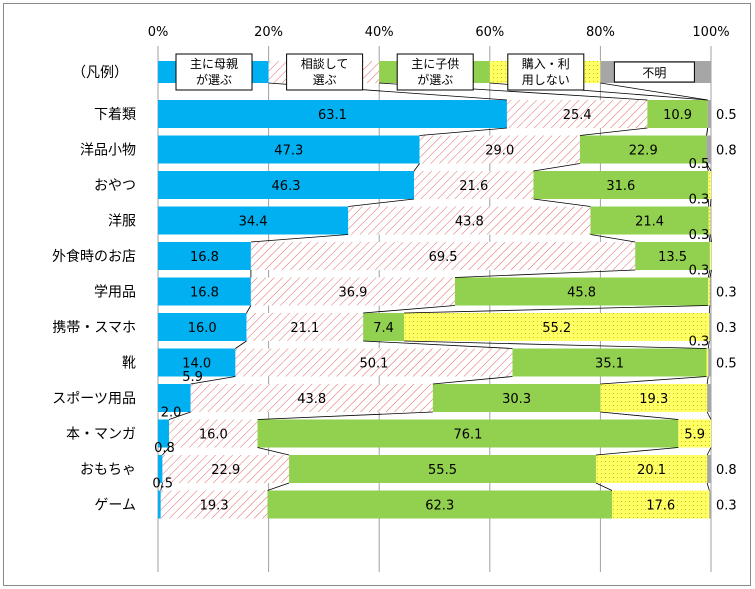 This screenshot has height=589, width=755. I want to click on data-label: 0.8, so click(726, 470).